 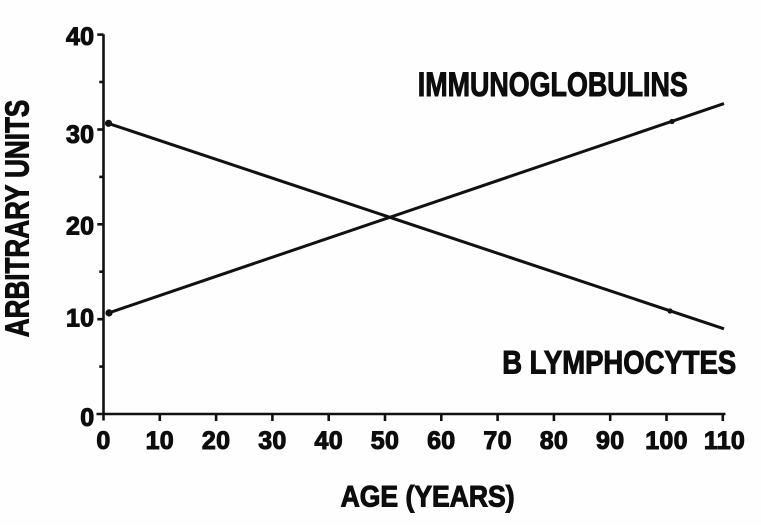 I want to click on svg-text: 100, so click(x=666, y=441).